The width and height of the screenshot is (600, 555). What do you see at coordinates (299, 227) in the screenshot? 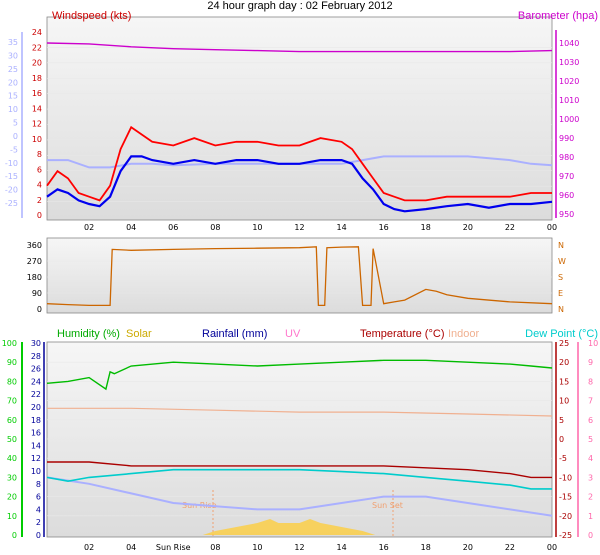
I see `wind-x-tick: 12` at bounding box center [299, 227].